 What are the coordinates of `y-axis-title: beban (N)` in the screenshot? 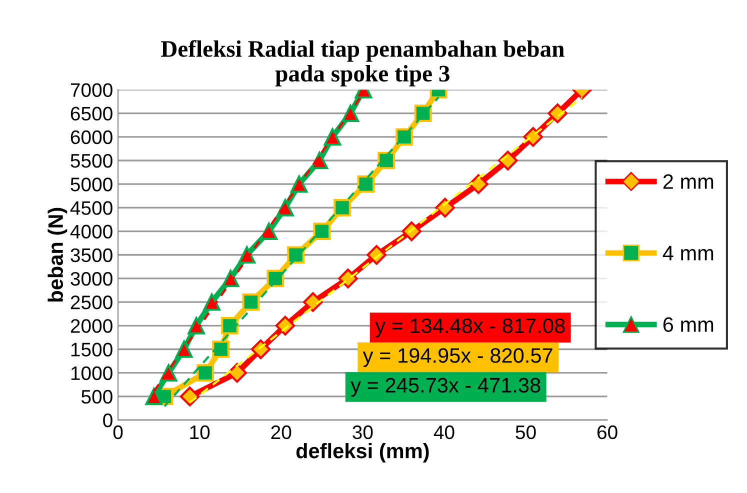 It's located at (58, 255).